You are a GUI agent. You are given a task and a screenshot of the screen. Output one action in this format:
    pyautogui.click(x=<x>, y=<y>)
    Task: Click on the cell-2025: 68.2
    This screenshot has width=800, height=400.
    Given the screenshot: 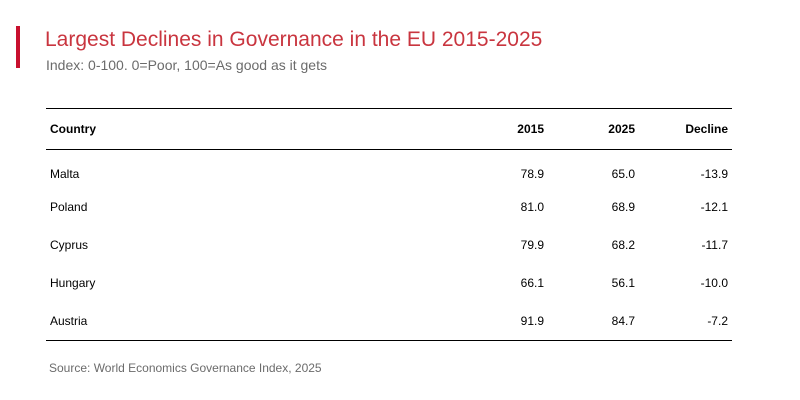 What is the action you would take?
    pyautogui.click(x=623, y=245)
    